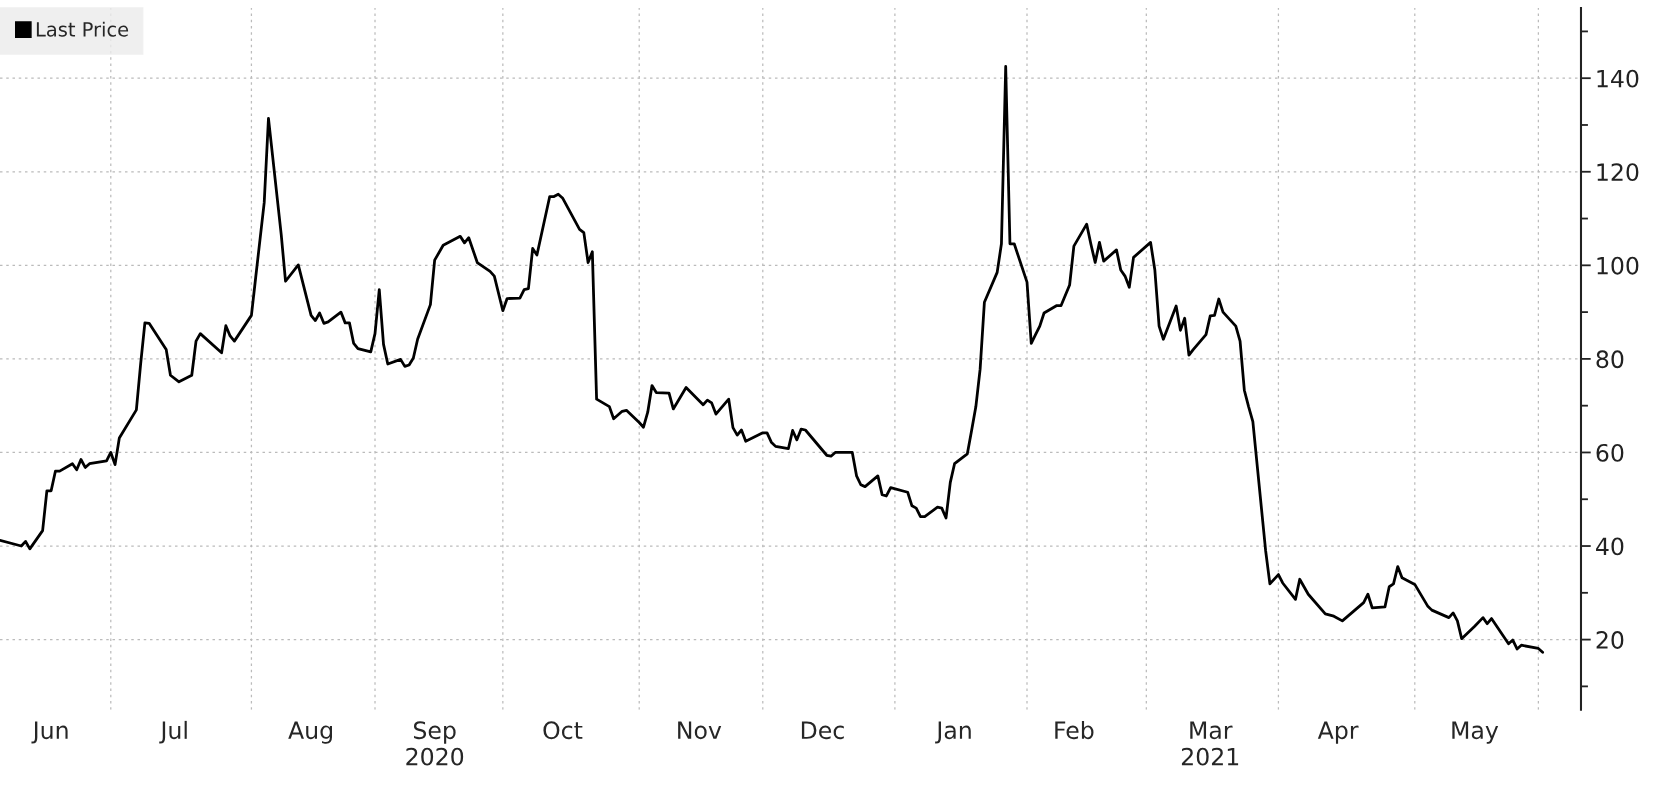  What do you see at coordinates (1618, 265) in the screenshot?
I see `y-tick-label: 100` at bounding box center [1618, 265].